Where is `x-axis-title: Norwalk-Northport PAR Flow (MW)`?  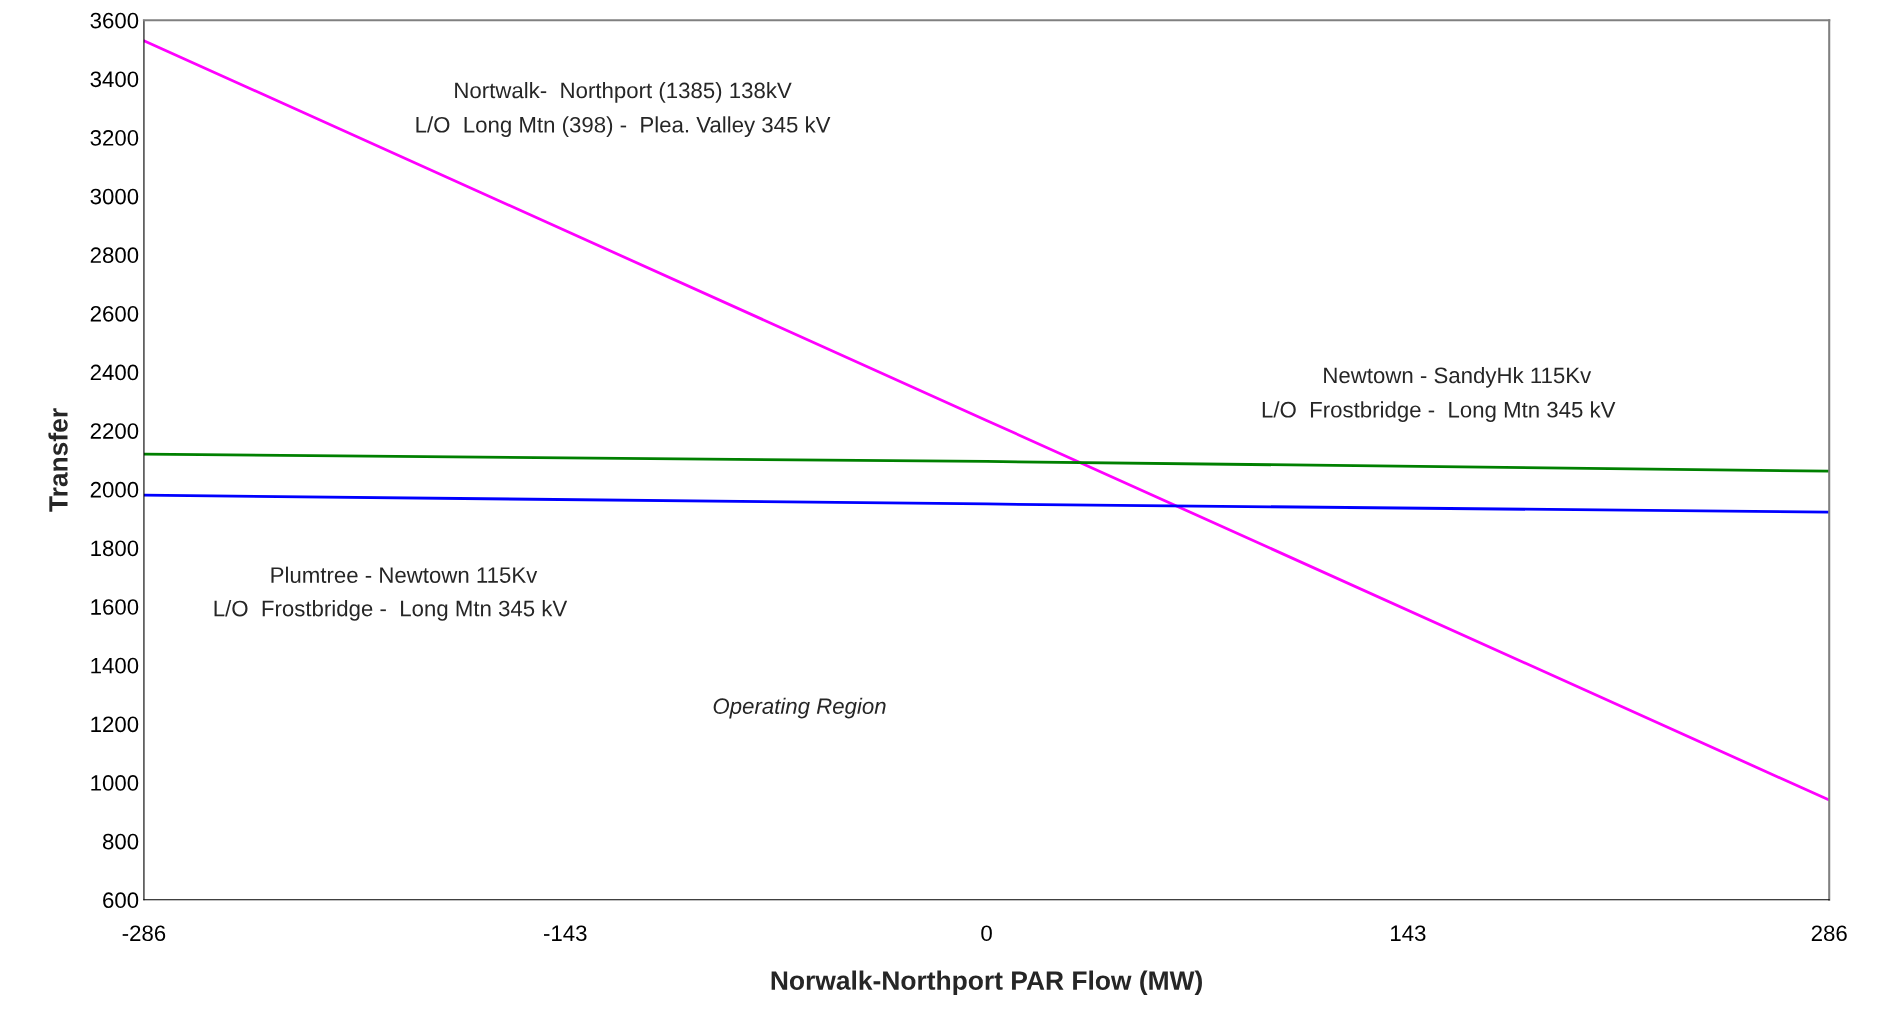
x-axis-title: Norwalk-Northport PAR Flow (MW) is located at coordinates (986, 983).